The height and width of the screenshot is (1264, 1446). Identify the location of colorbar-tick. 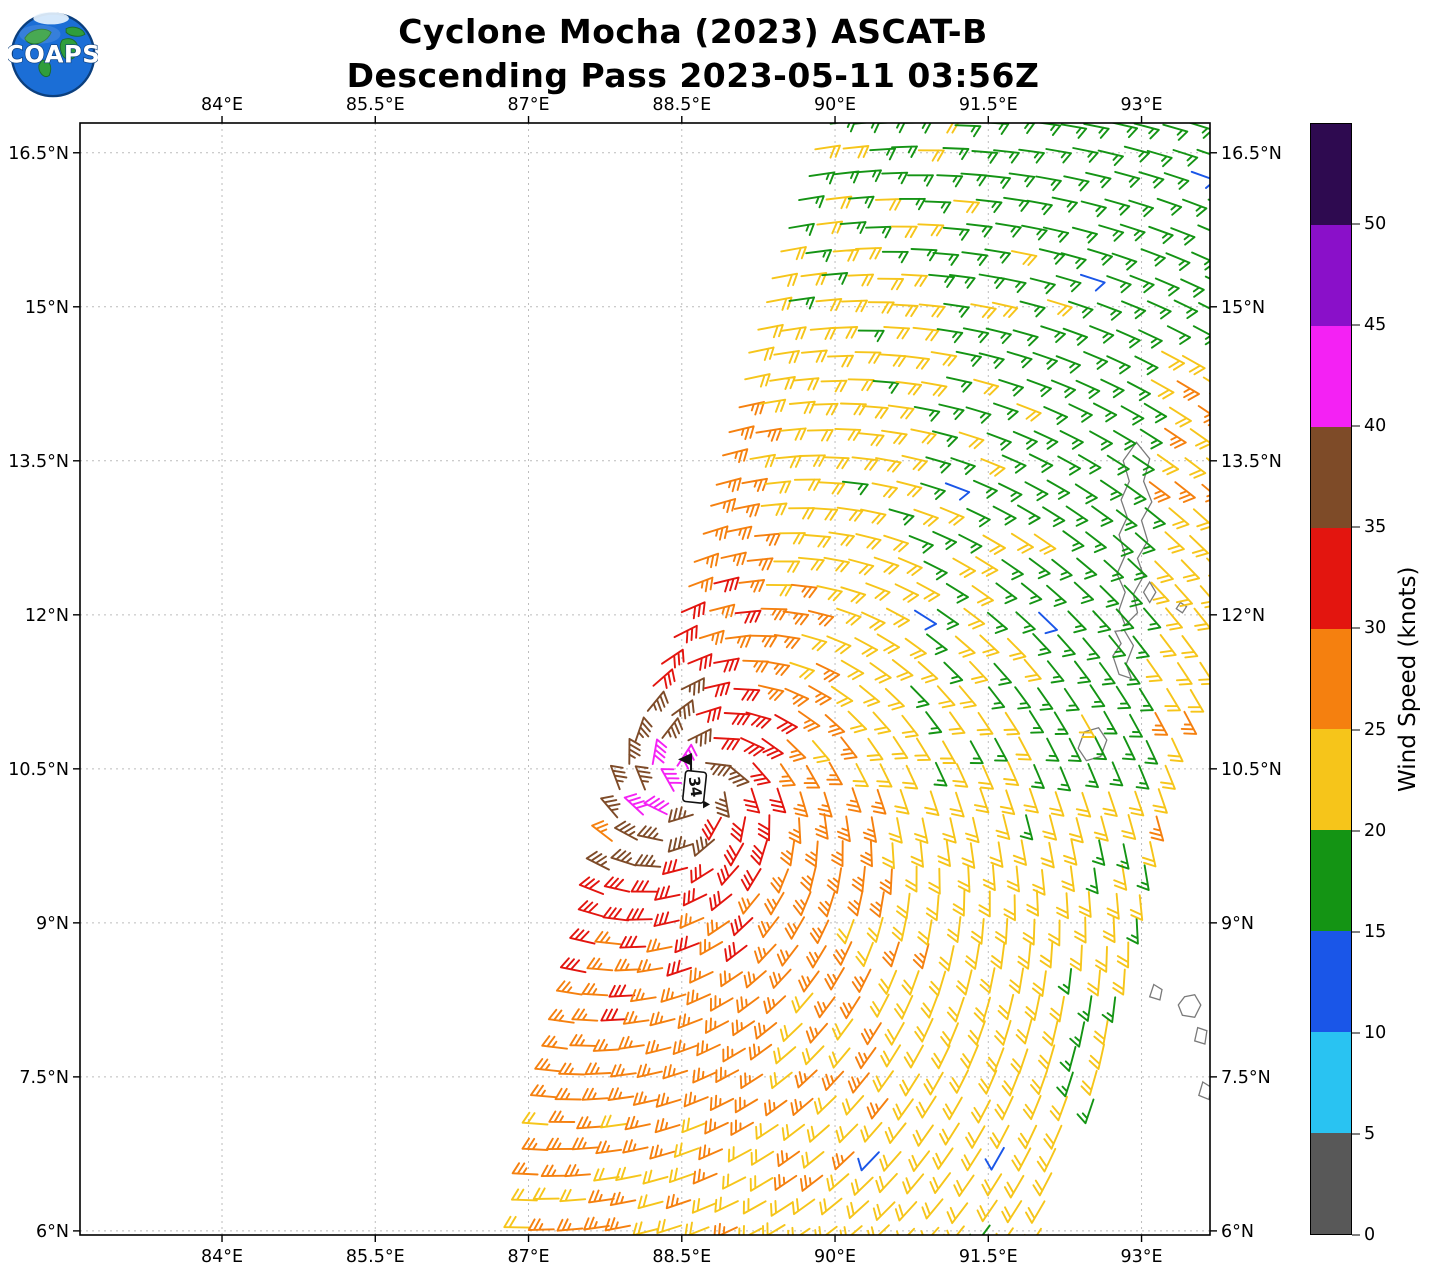
(1356, 628).